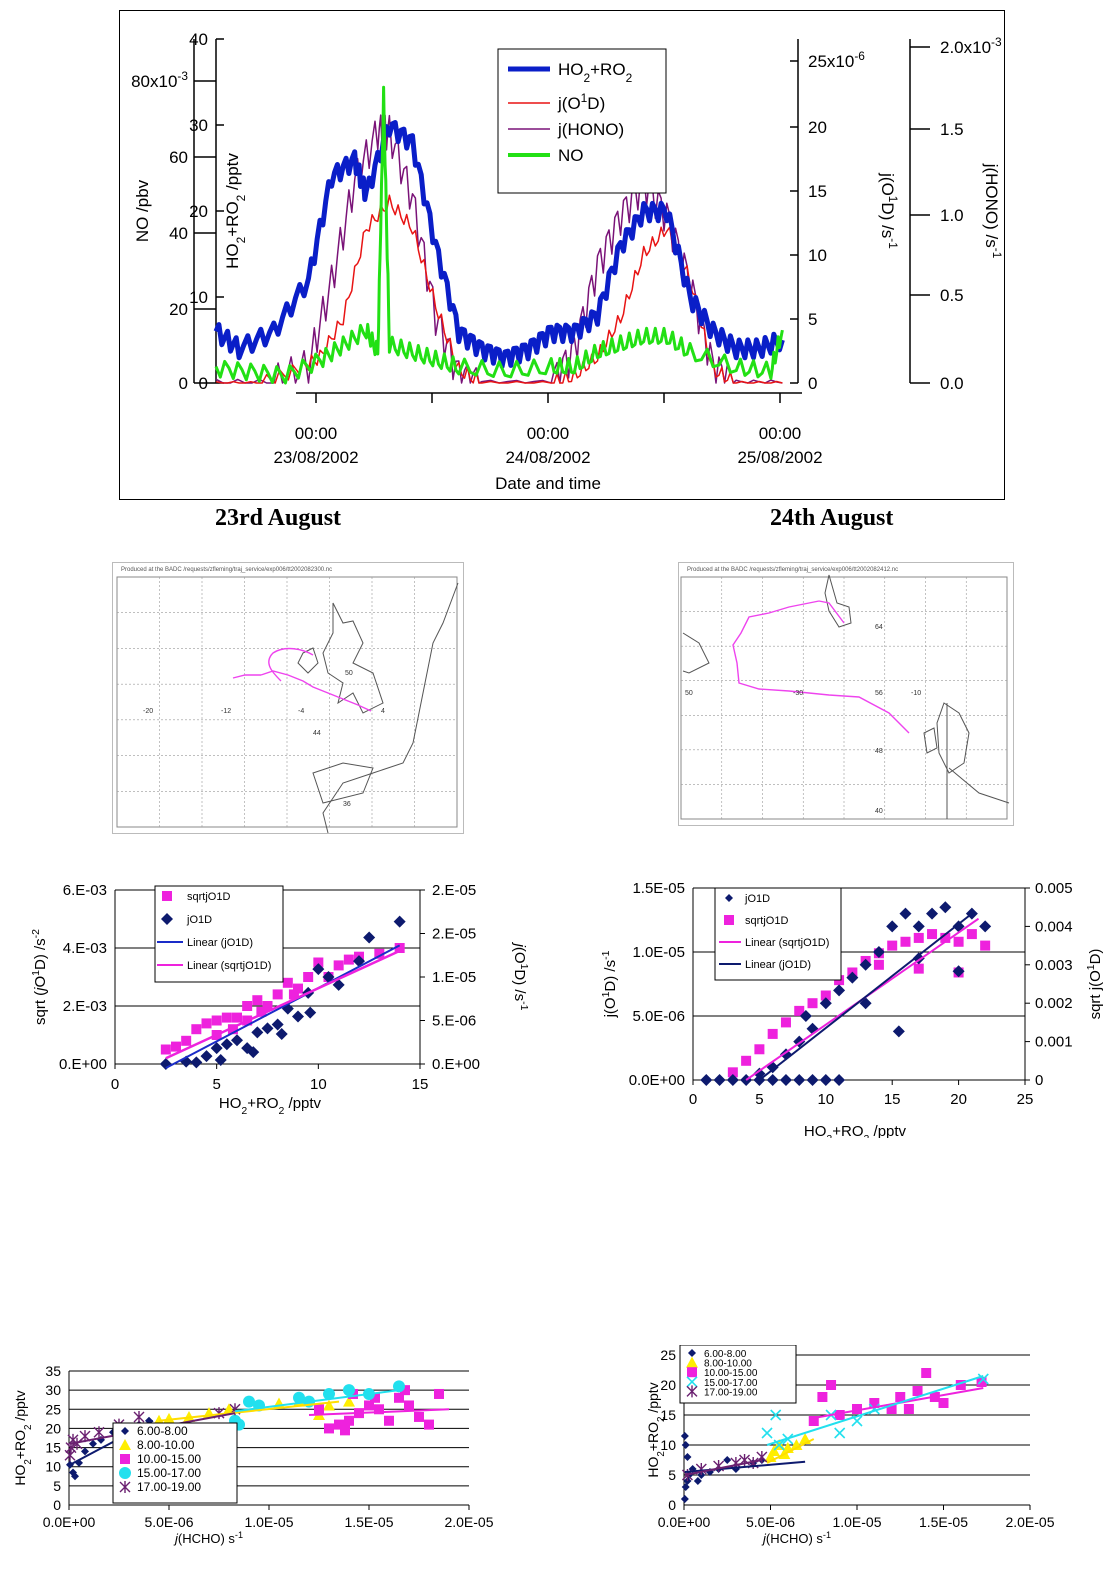 Image resolution: width=1118 pixels, height=1570 pixels. Describe the element at coordinates (656, 1429) in the screenshot. I see `y-axis-title: HO2+RO2 /pptv` at that location.